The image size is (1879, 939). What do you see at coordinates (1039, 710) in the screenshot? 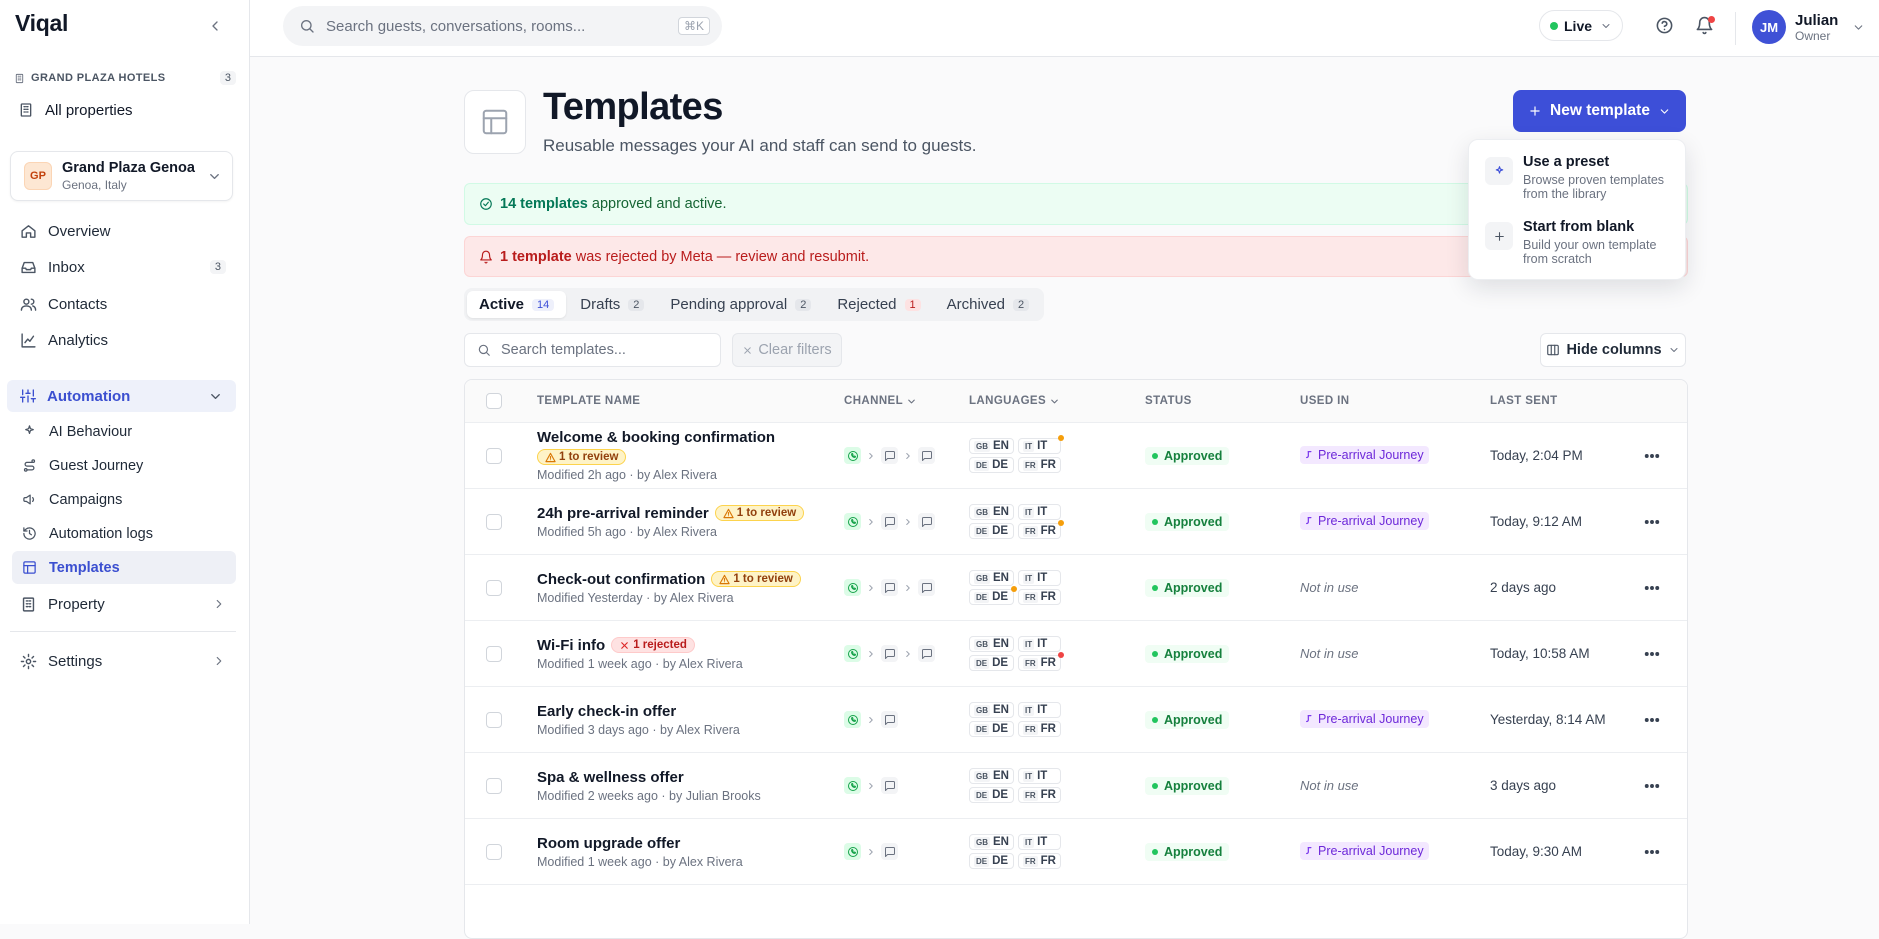
I see `language-pill: IT IT` at bounding box center [1039, 710].